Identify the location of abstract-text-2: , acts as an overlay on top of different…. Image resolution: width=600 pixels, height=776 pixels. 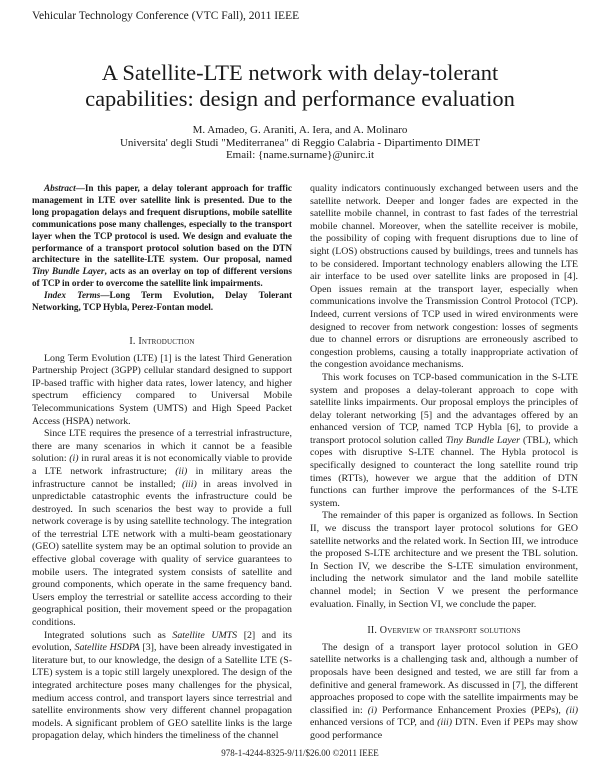
(162, 277).